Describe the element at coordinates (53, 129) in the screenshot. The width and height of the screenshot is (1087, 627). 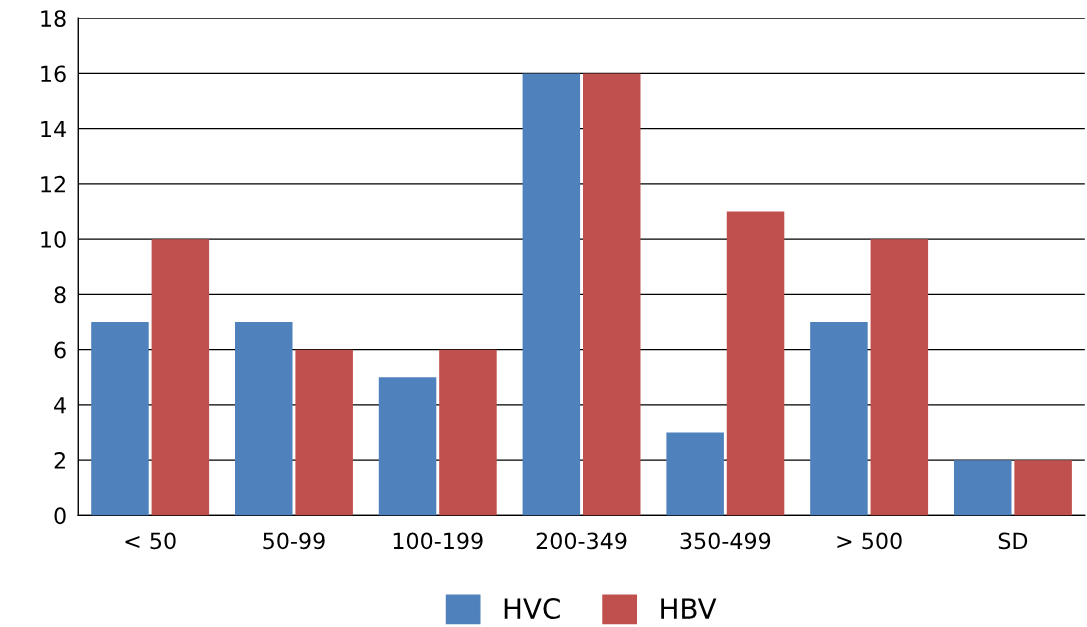
I see `y-tick-label: 14` at that location.